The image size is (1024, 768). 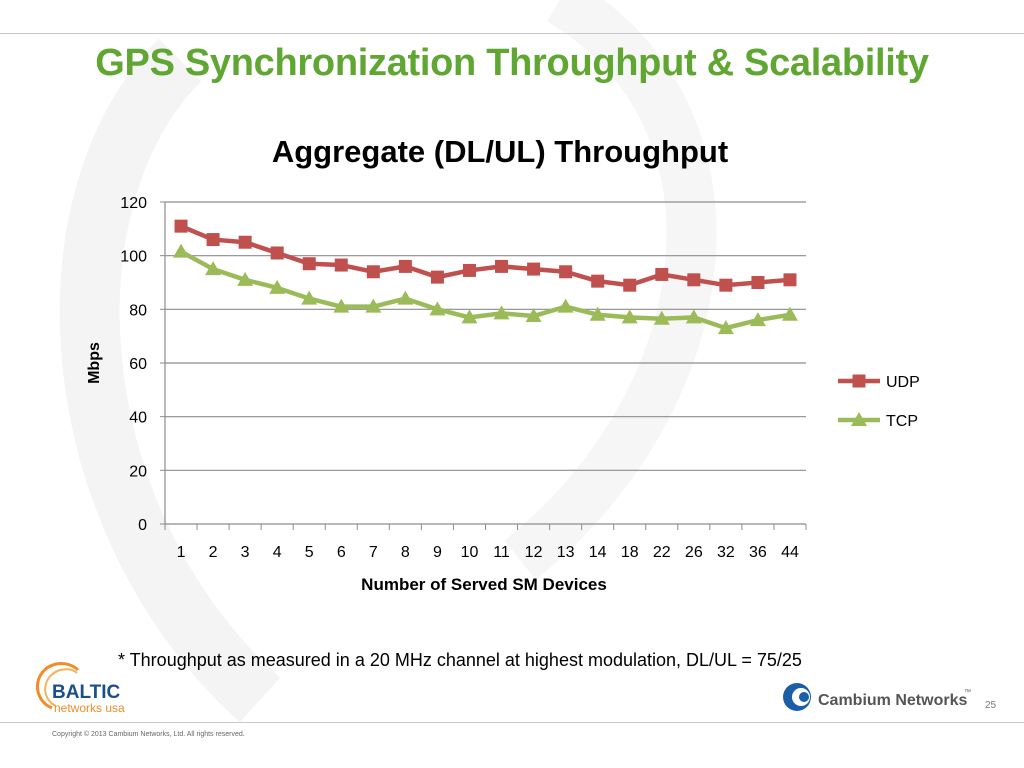 What do you see at coordinates (892, 700) in the screenshot?
I see `cambium-logo-text: Cambium Networks` at bounding box center [892, 700].